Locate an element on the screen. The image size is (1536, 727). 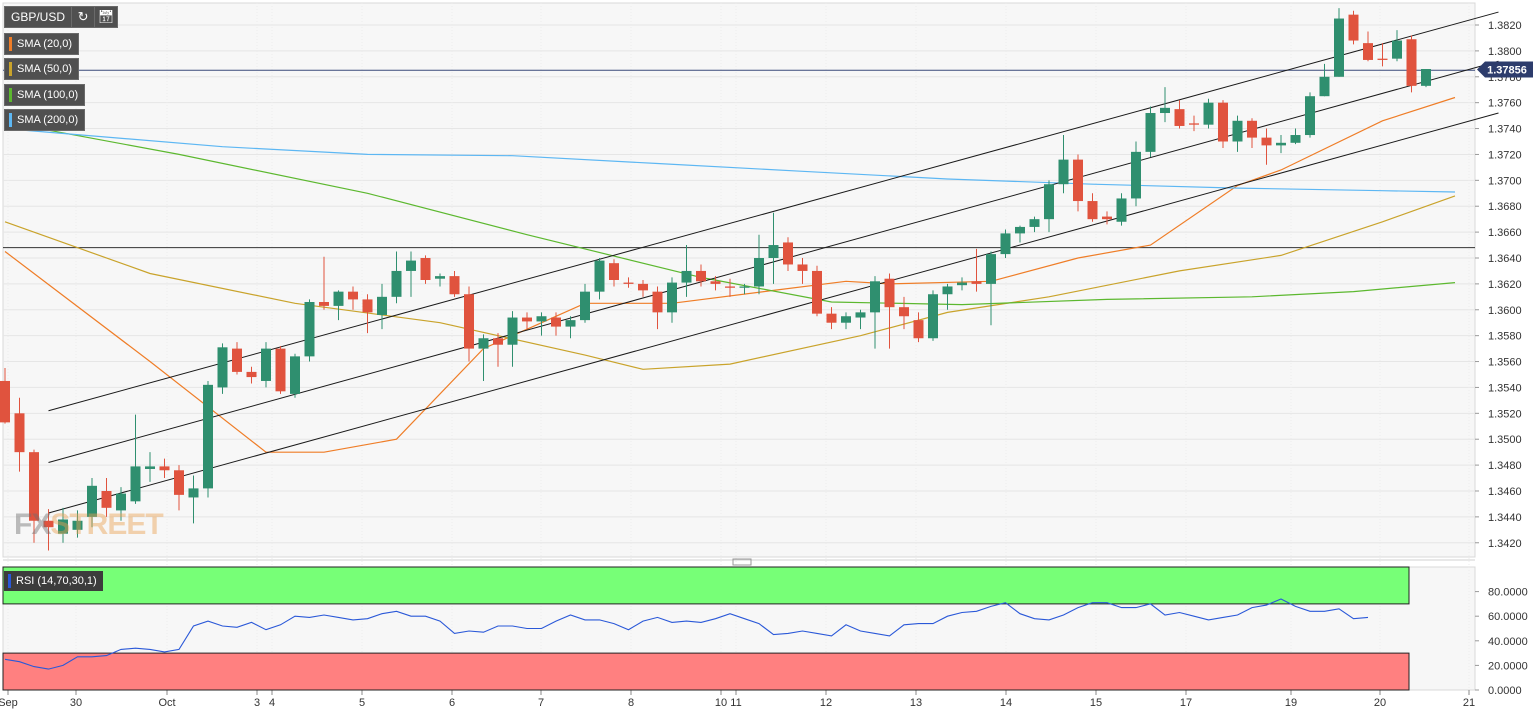
refresh-icon: ↻ is located at coordinates (84, 17).